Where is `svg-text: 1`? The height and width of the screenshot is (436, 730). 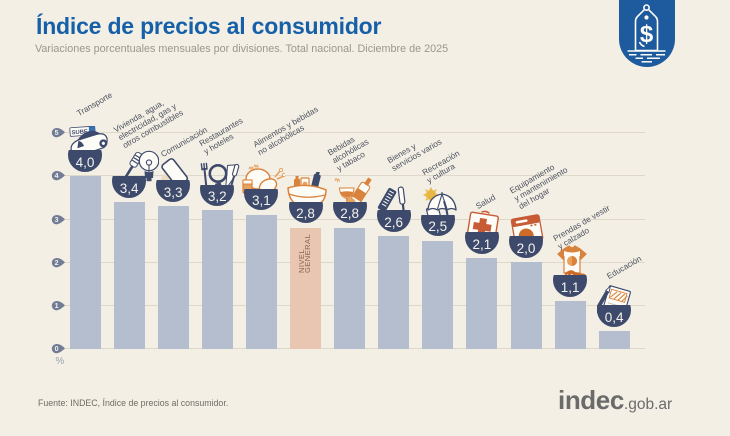
svg-text: 1 is located at coordinates (57, 306).